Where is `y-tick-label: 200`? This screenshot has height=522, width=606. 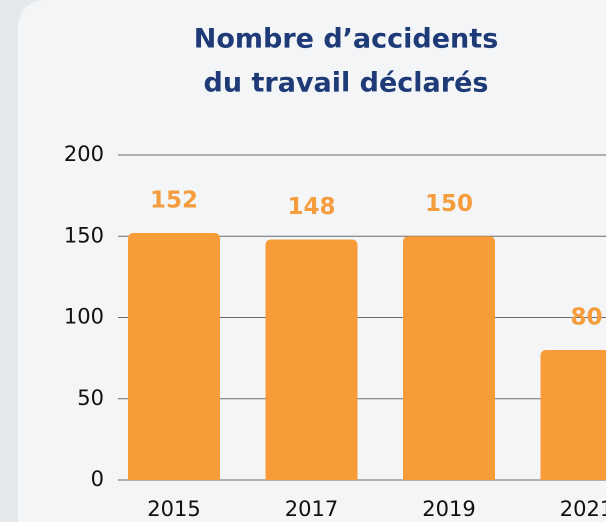
y-tick-label: 200 is located at coordinates (84, 154).